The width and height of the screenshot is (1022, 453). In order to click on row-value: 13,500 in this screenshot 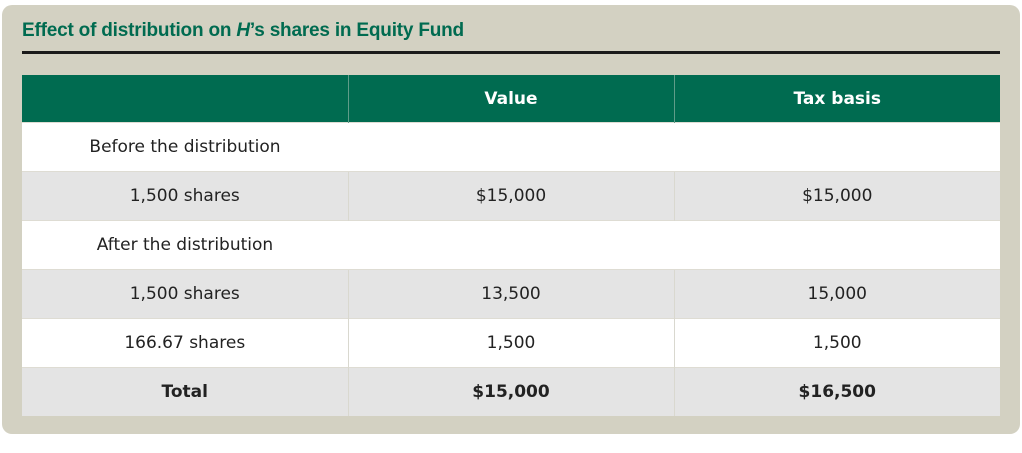, I will do `click(510, 294)`.